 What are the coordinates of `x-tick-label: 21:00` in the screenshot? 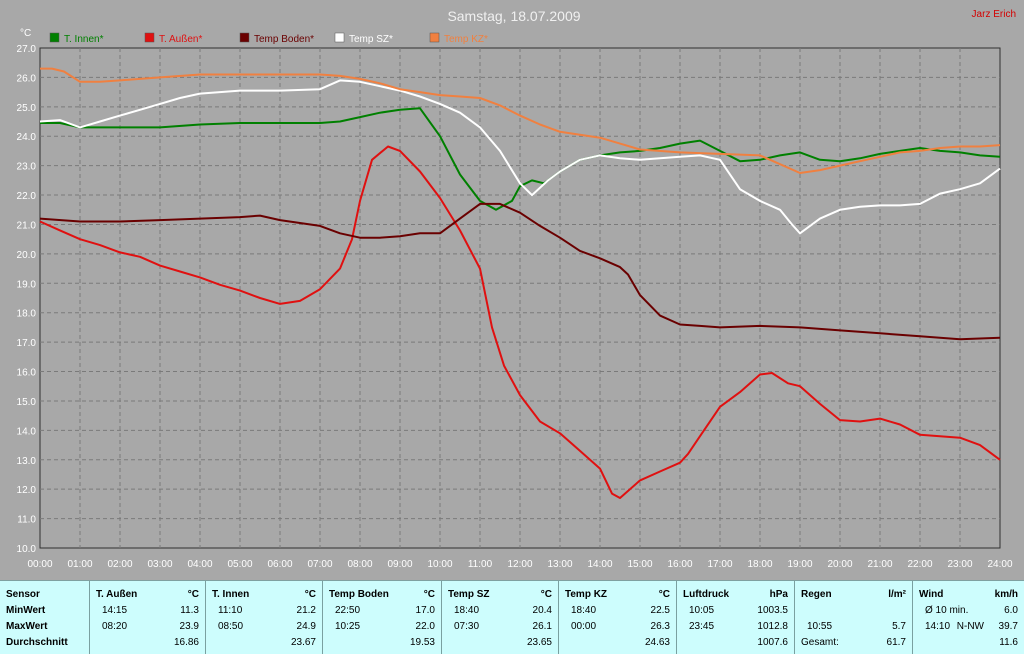 It's located at (879, 564).